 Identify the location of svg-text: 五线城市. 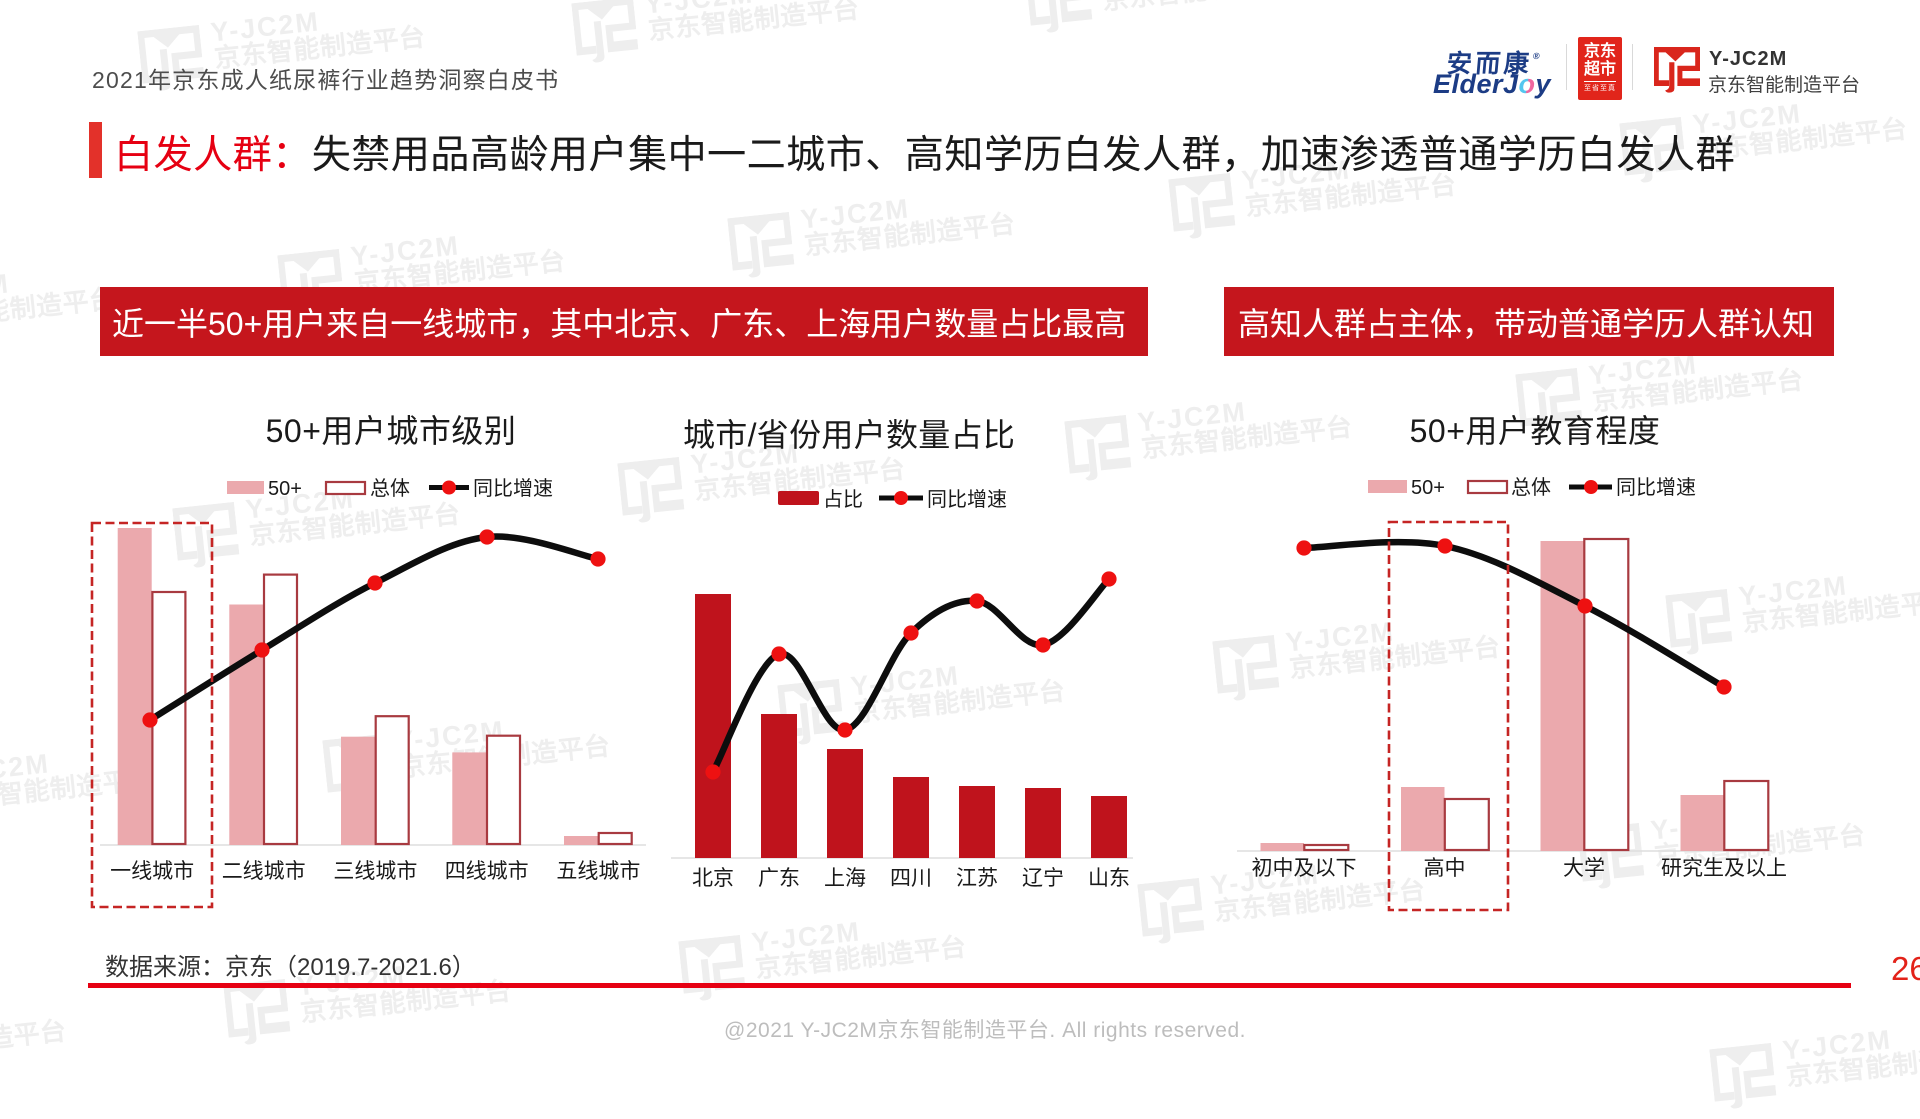
(598, 871).